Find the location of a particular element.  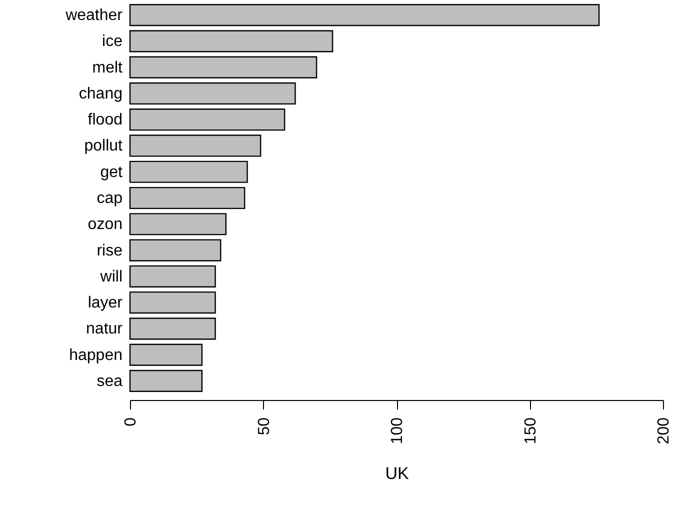

y-tick-label: melt is located at coordinates (108, 67).